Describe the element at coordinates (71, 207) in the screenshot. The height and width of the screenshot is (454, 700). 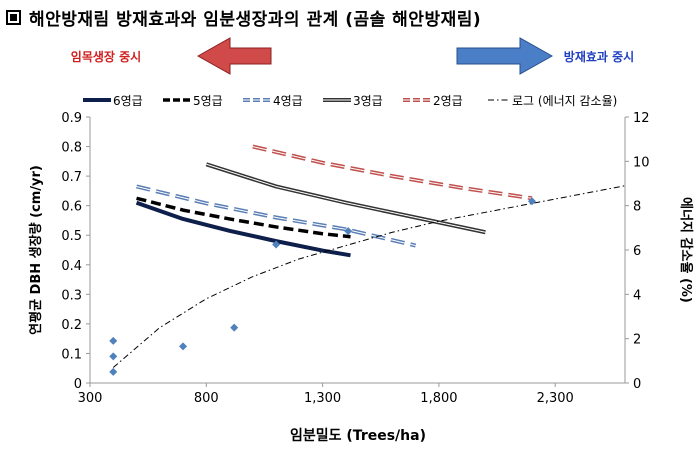
I see `y-tick-label: 0.6` at that location.